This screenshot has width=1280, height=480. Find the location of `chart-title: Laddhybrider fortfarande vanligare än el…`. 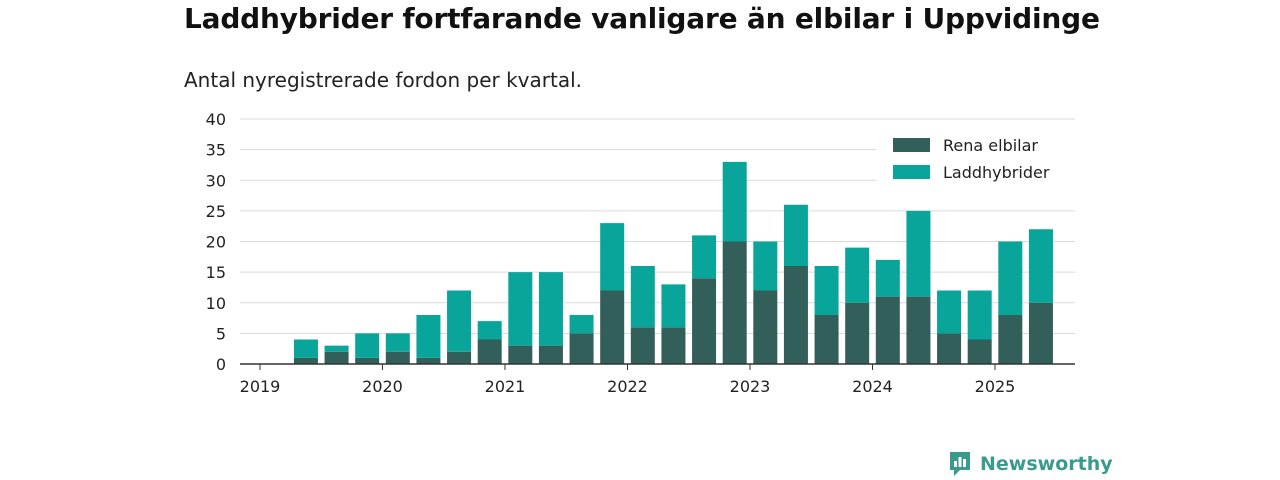

chart-title: Laddhybrider fortfarande vanligare än el… is located at coordinates (642, 18).